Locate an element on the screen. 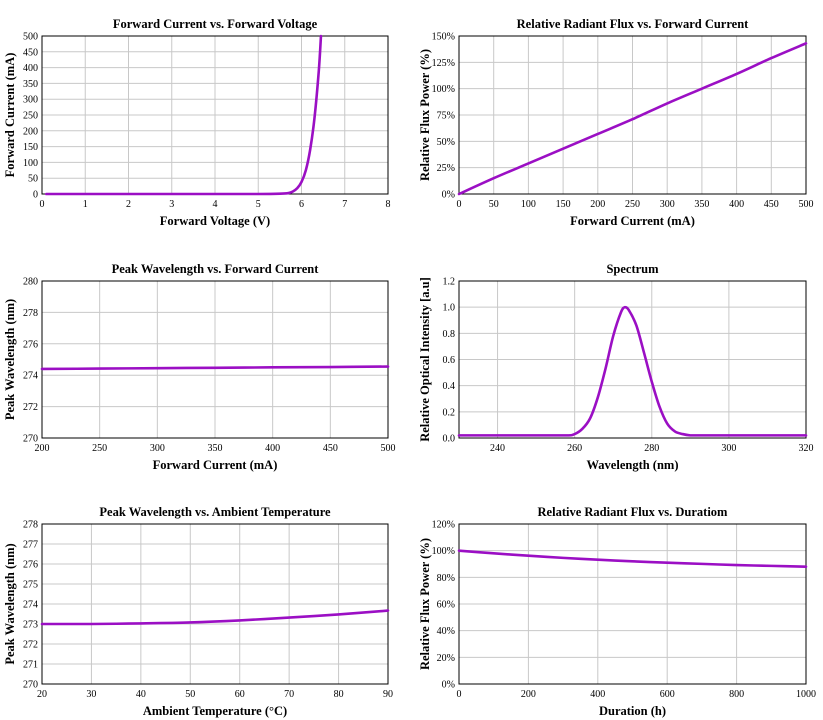 This screenshot has height=720, width=823. chart-title: Relative Radiant Flux vs. Duratiom is located at coordinates (633, 512).